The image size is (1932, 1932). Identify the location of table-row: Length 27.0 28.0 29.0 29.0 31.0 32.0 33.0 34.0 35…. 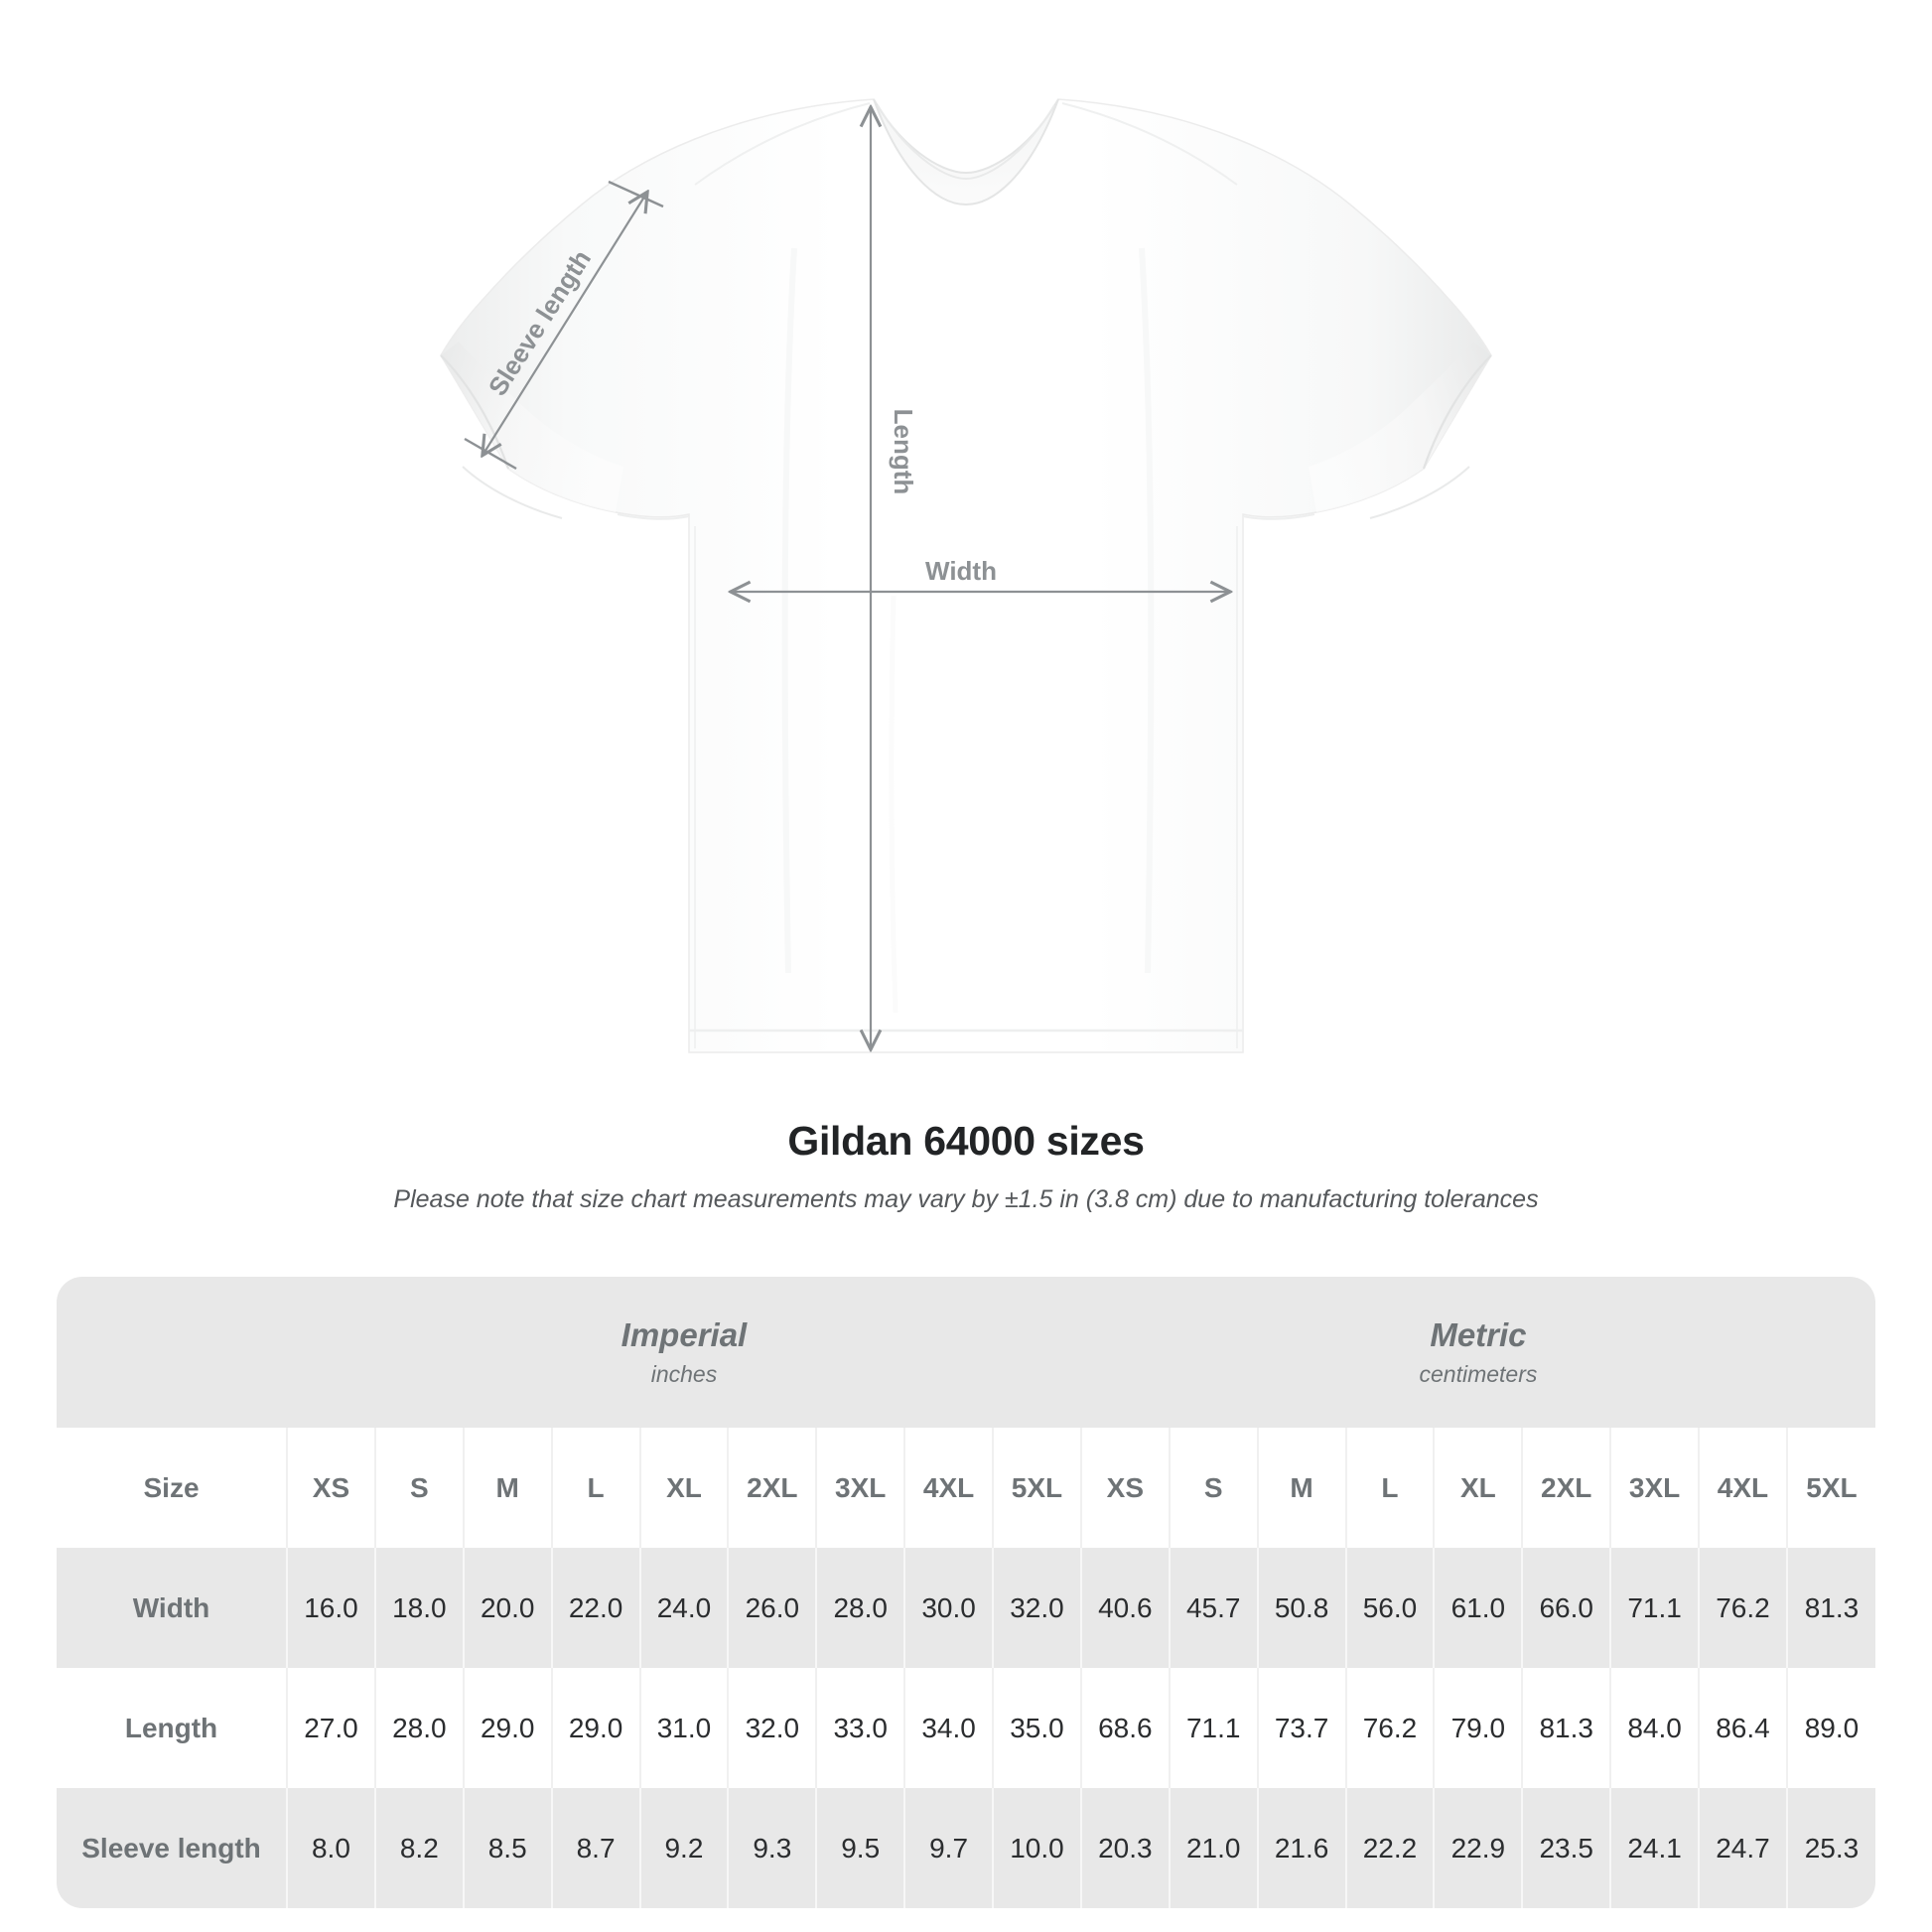
(966, 1728).